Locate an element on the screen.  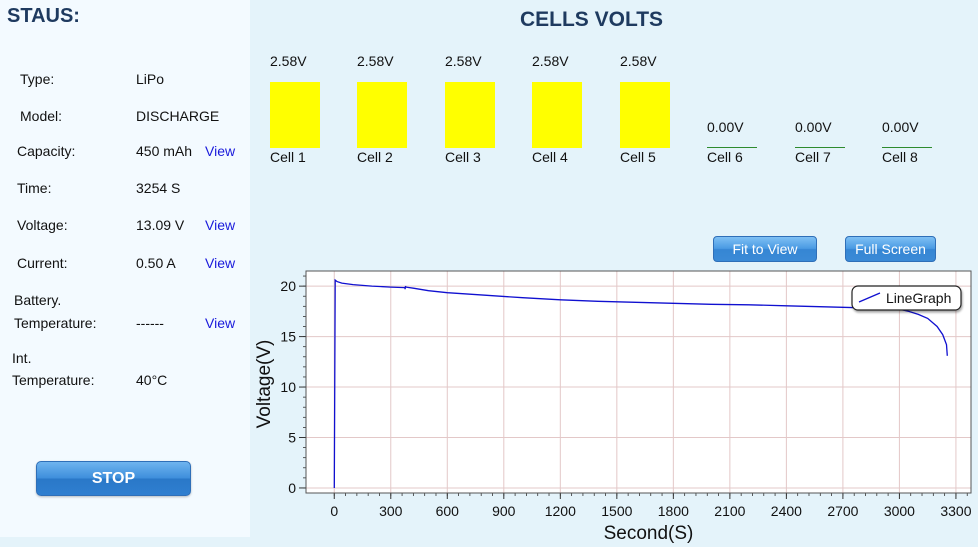
x-tick-label: 2700 is located at coordinates (842, 511).